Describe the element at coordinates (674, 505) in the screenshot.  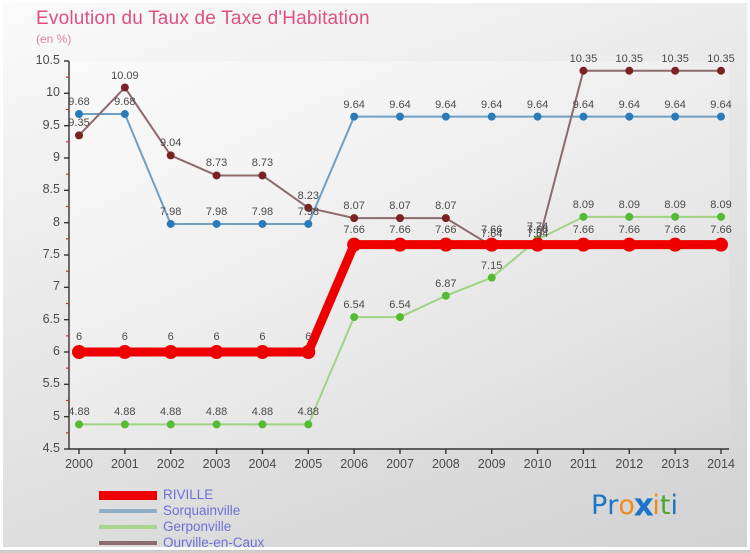
I see `logo-letter-i2: i` at that location.